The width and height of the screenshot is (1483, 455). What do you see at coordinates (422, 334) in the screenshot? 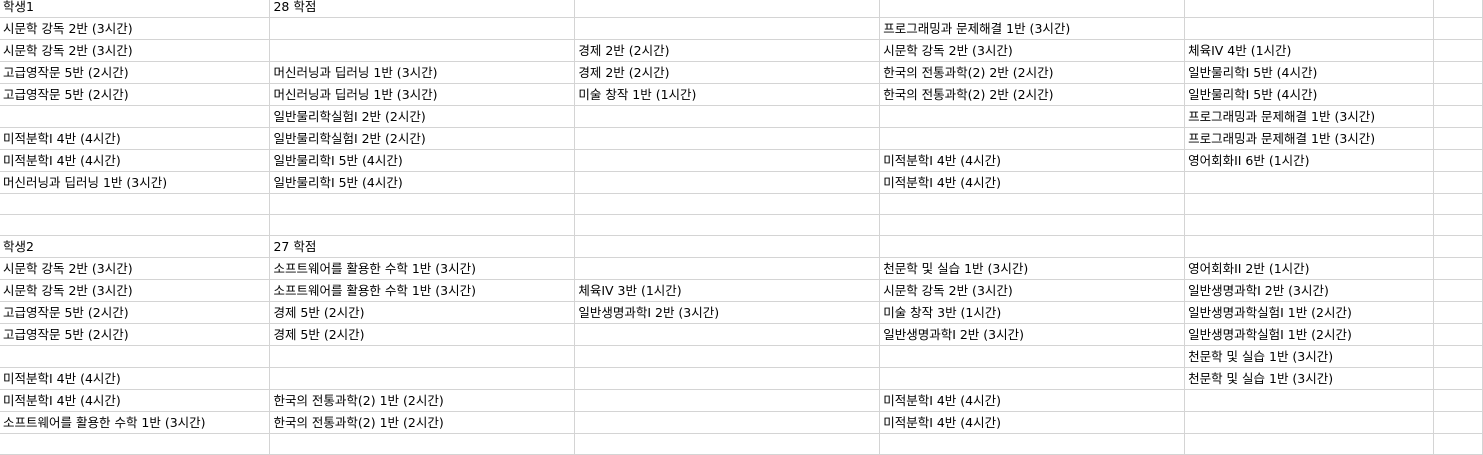
I see `sheet-cell: 경제 5반 (2시간)` at bounding box center [422, 334].